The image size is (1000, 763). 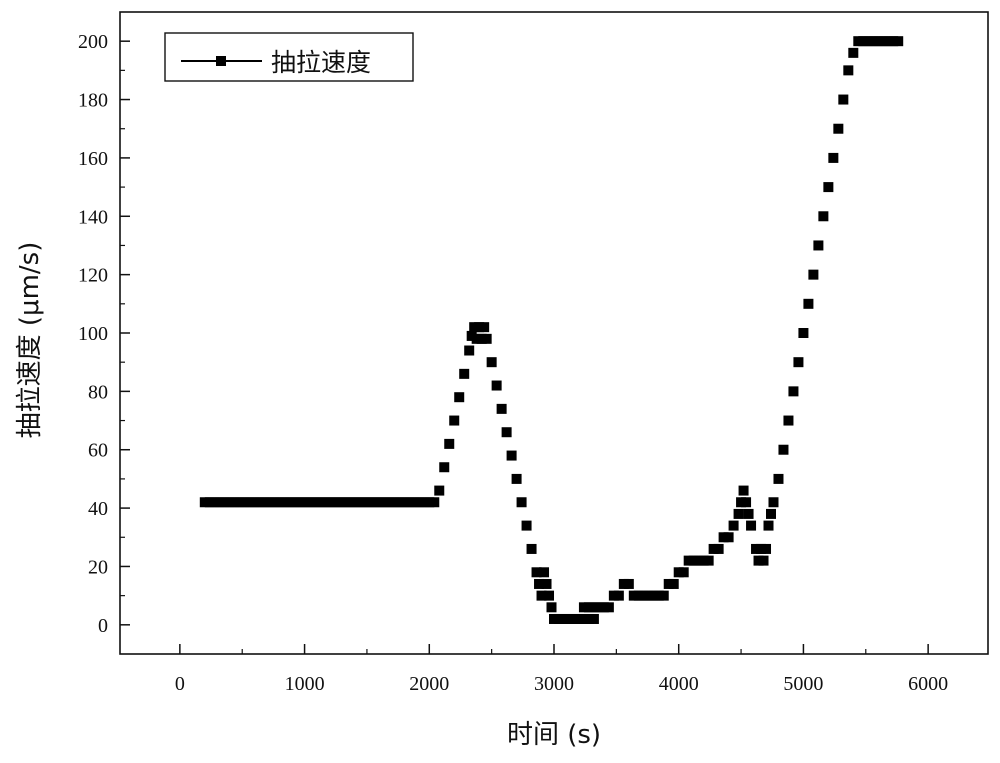 What do you see at coordinates (93, 276) in the screenshot?
I see `y-tick-label: 120` at bounding box center [93, 276].